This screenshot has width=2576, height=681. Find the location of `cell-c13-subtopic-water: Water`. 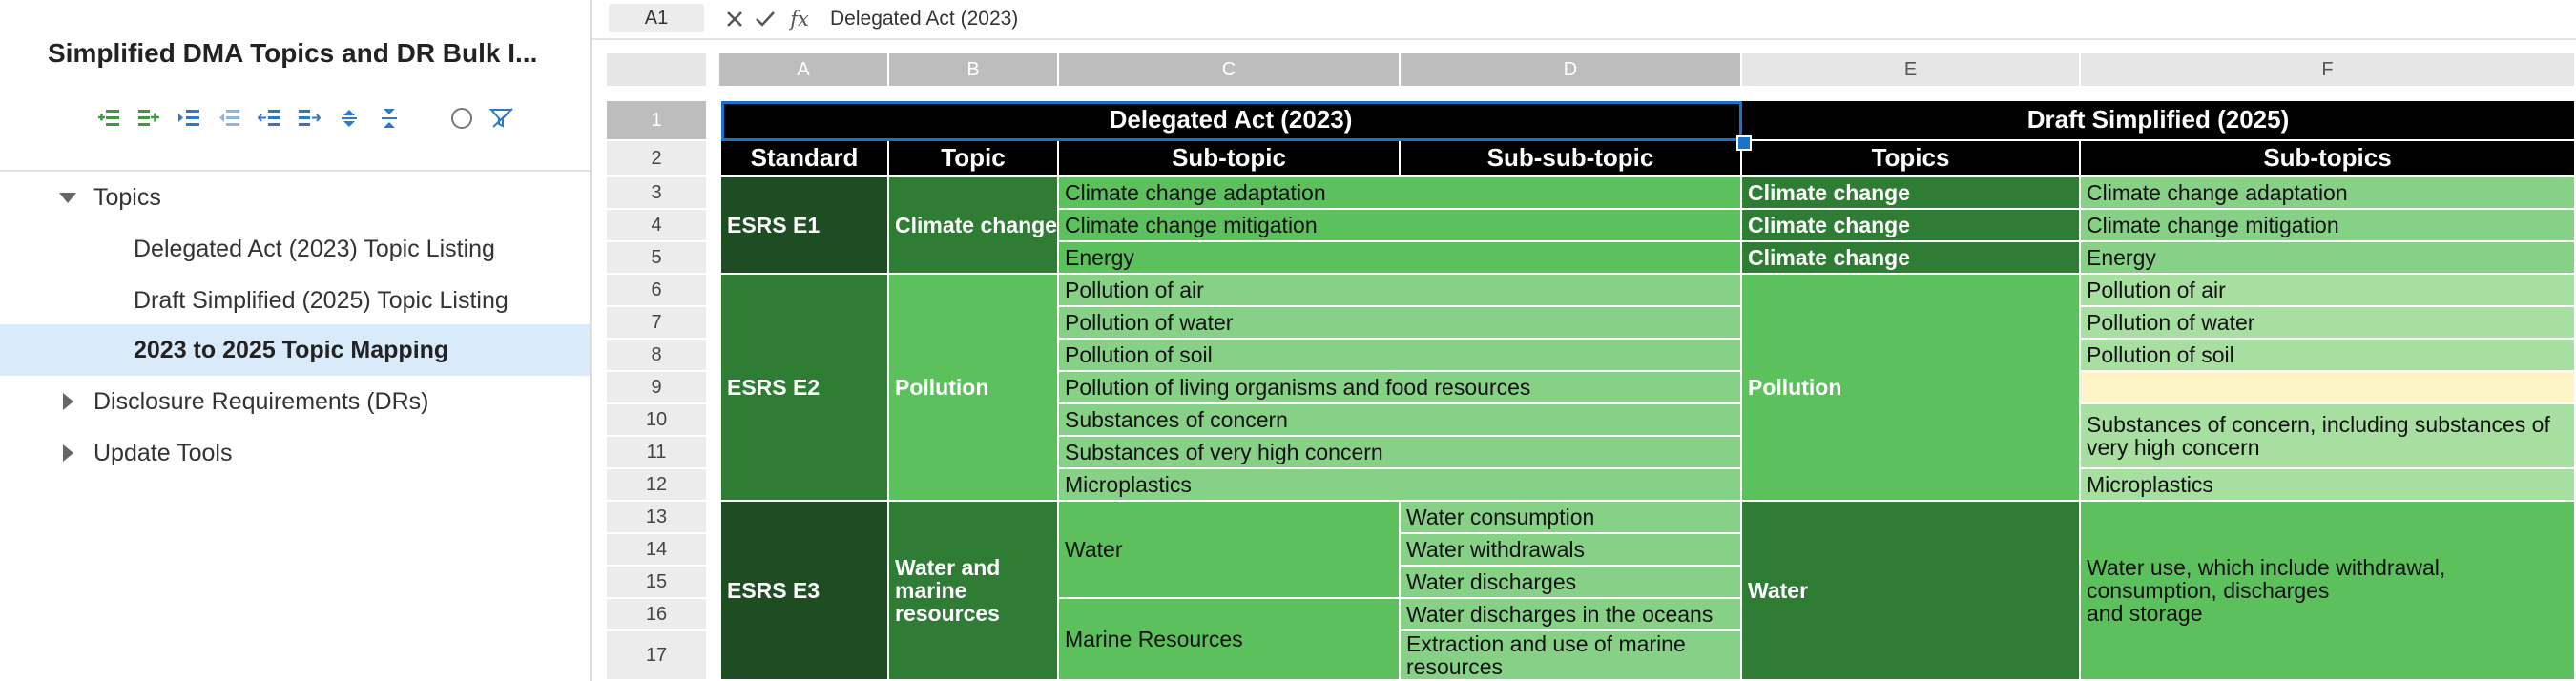

cell-c13-subtopic-water: Water is located at coordinates (1230, 550).